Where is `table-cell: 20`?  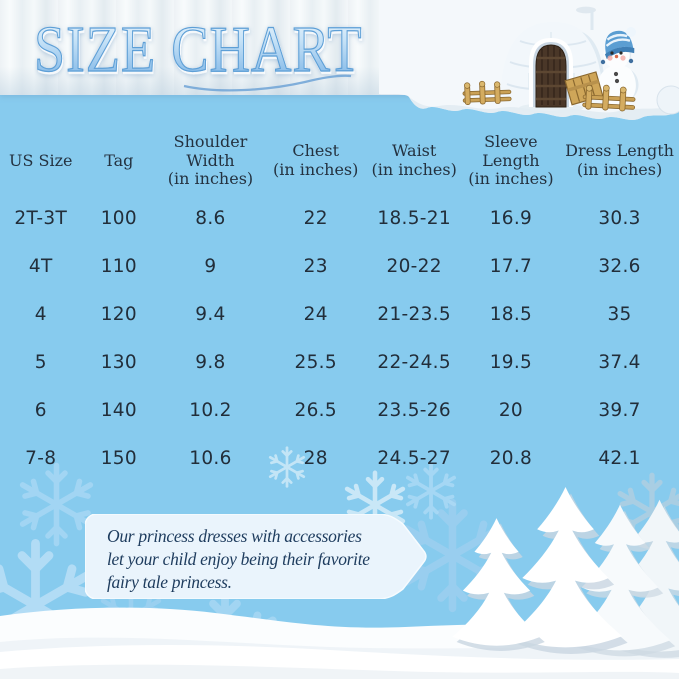
table-cell: 20 is located at coordinates (510, 410).